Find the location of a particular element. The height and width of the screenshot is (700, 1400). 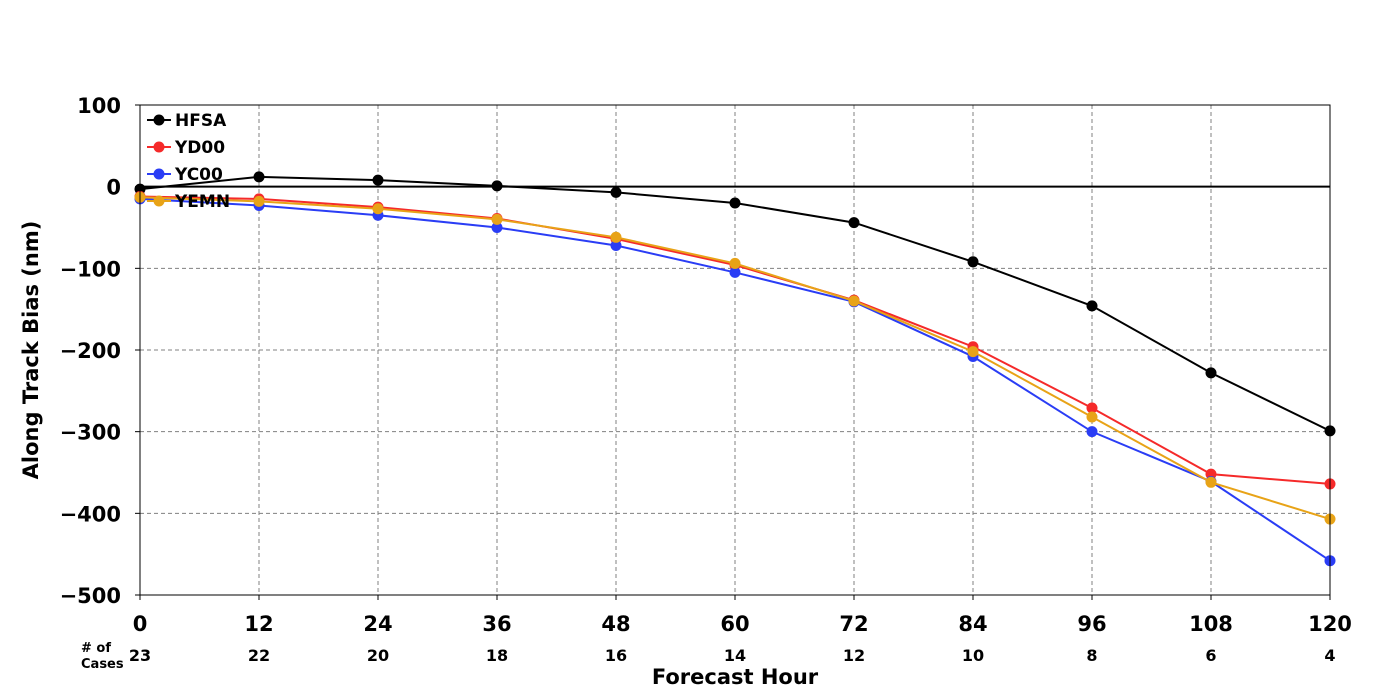

legend-item-yemn: YEMN is located at coordinates (188, 202).